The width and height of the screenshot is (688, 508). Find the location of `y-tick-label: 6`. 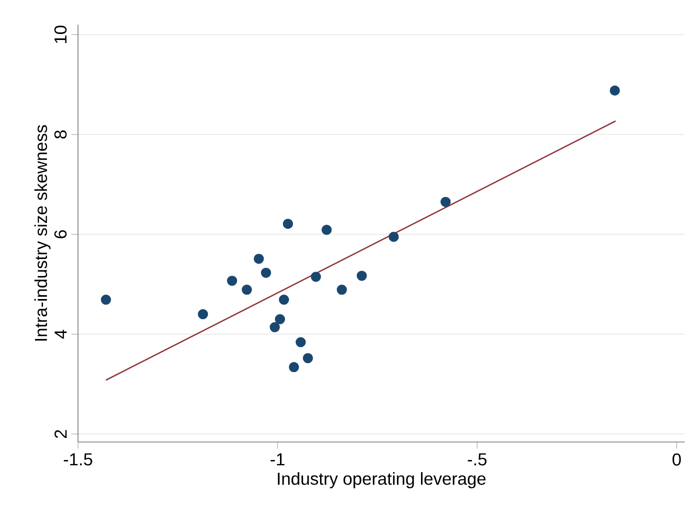

y-tick-label: 6 is located at coordinates (60, 234).